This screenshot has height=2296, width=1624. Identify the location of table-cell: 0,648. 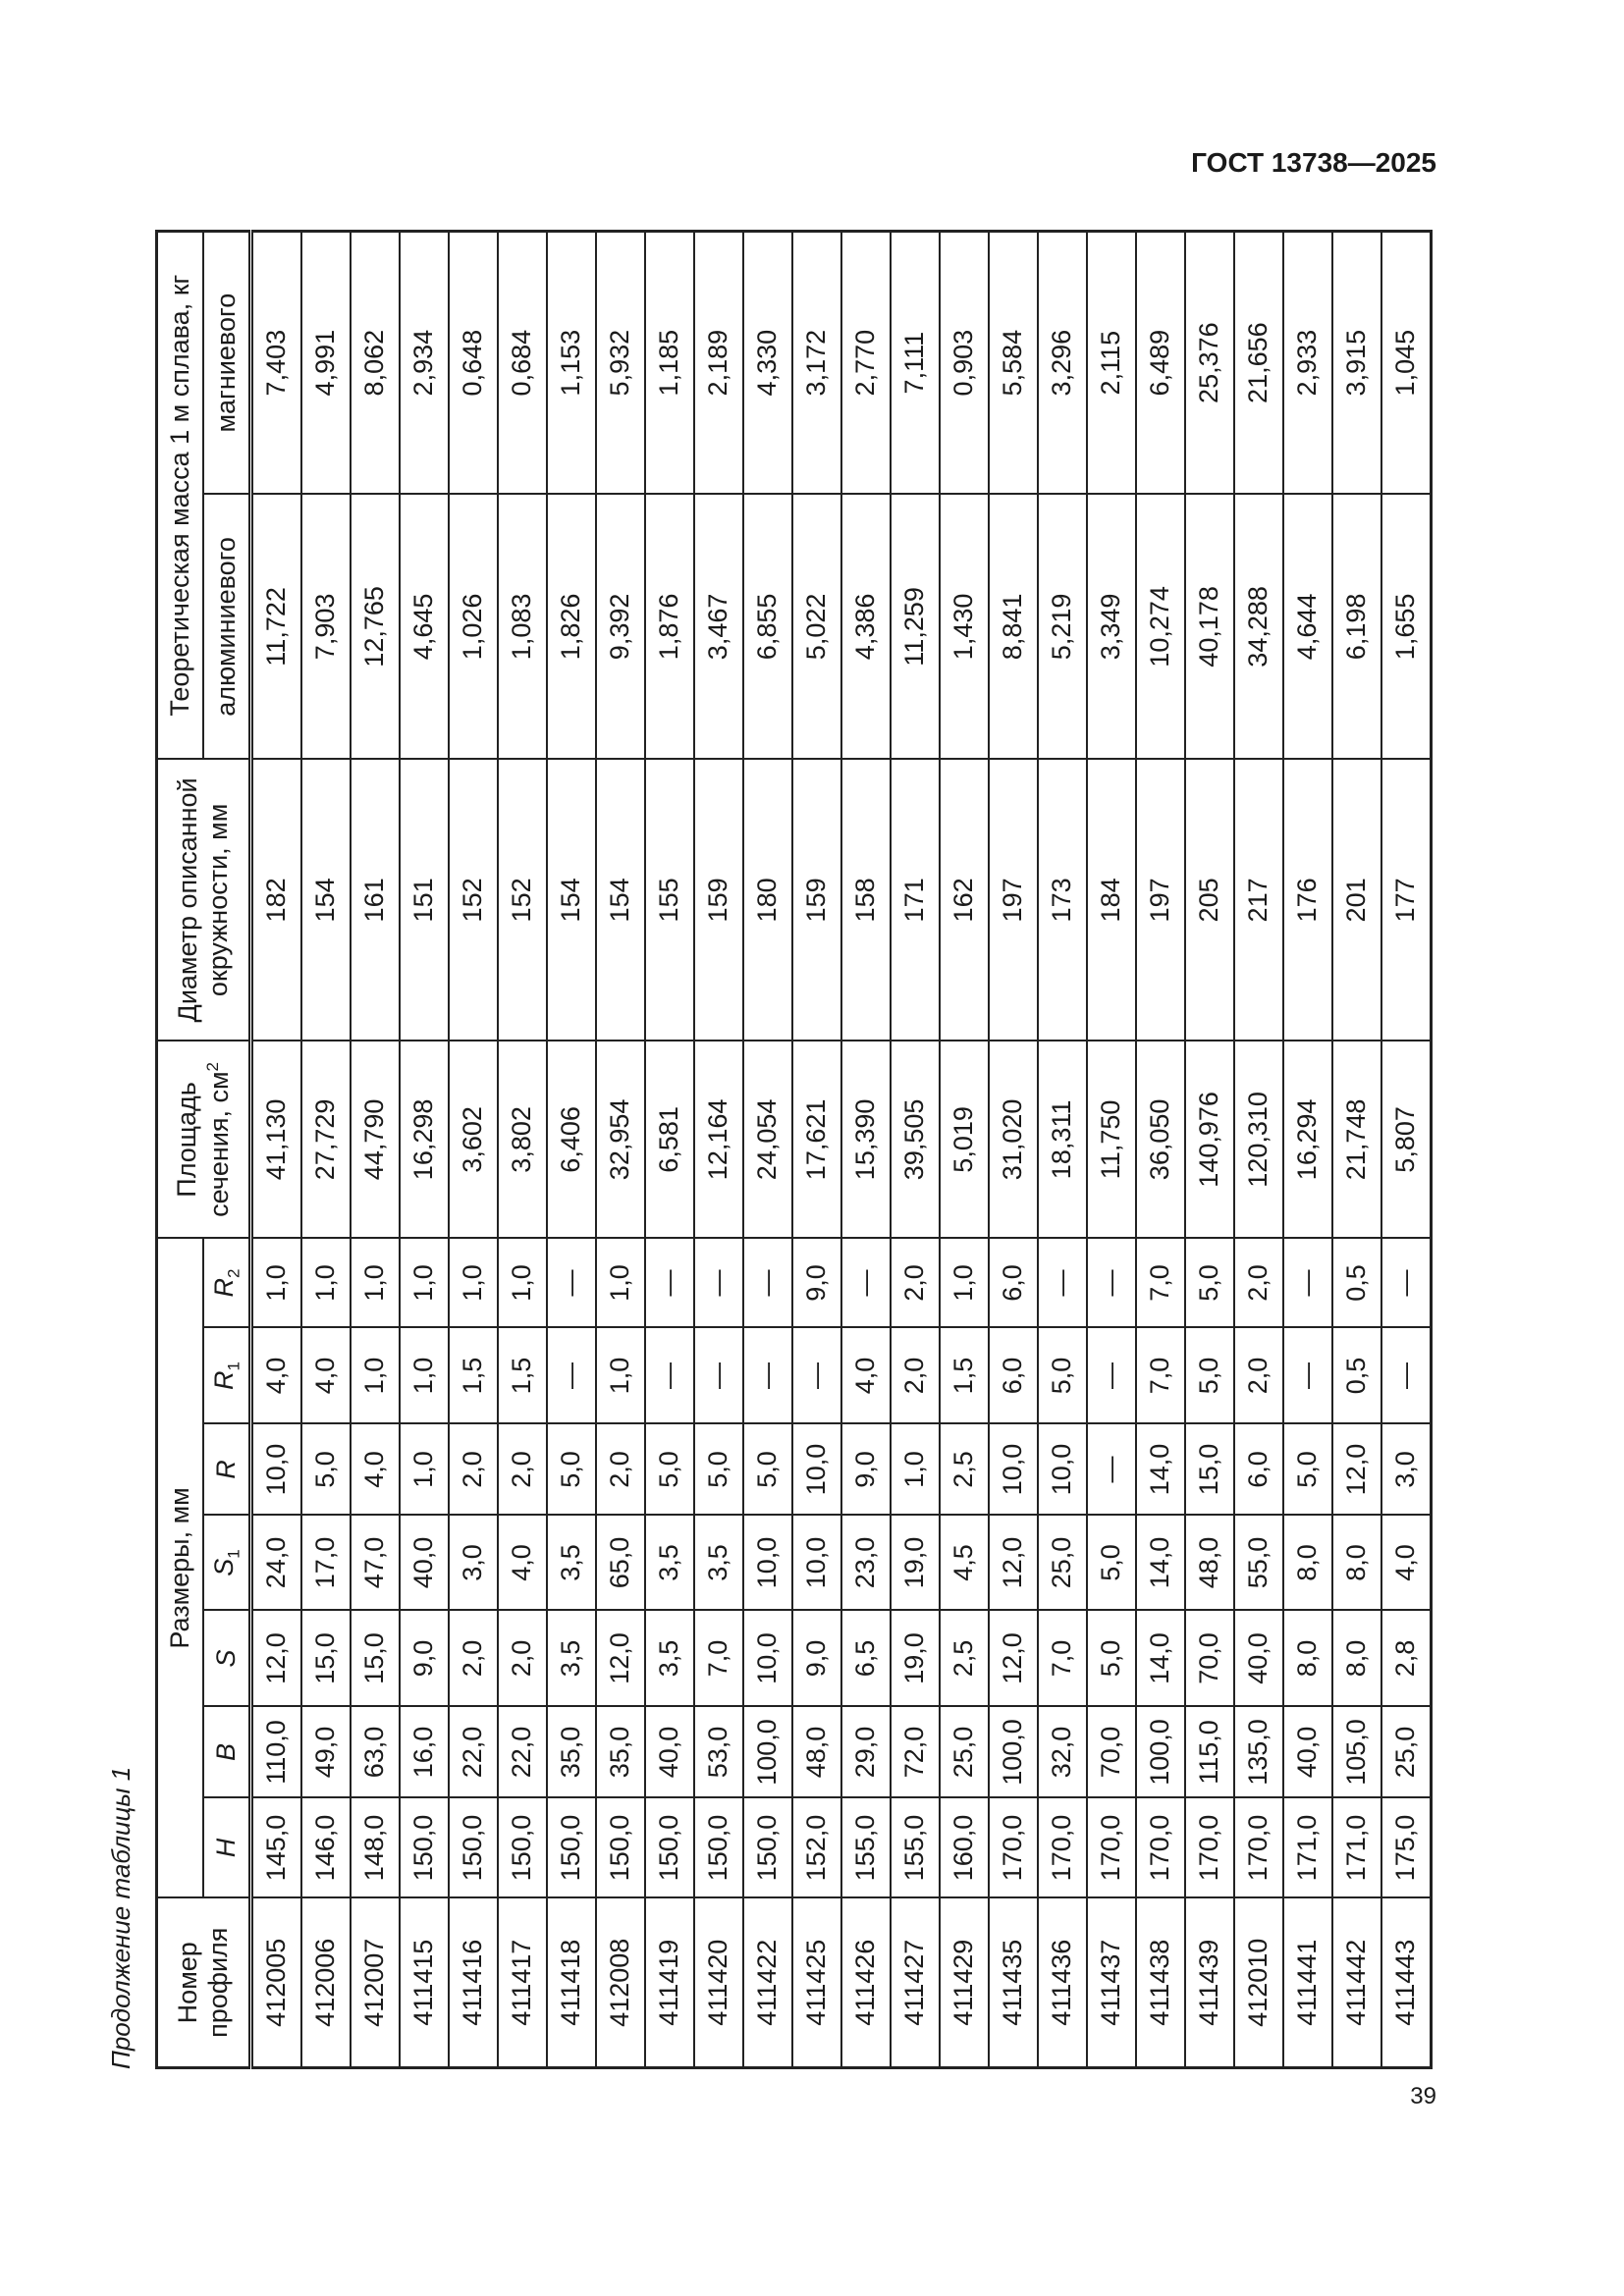
(473, 363).